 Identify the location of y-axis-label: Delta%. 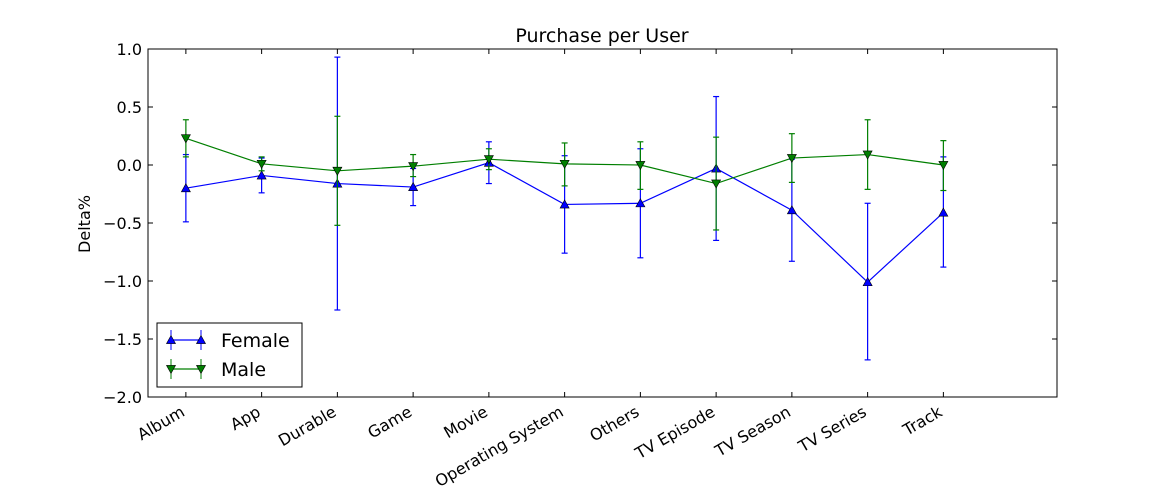
(84, 224).